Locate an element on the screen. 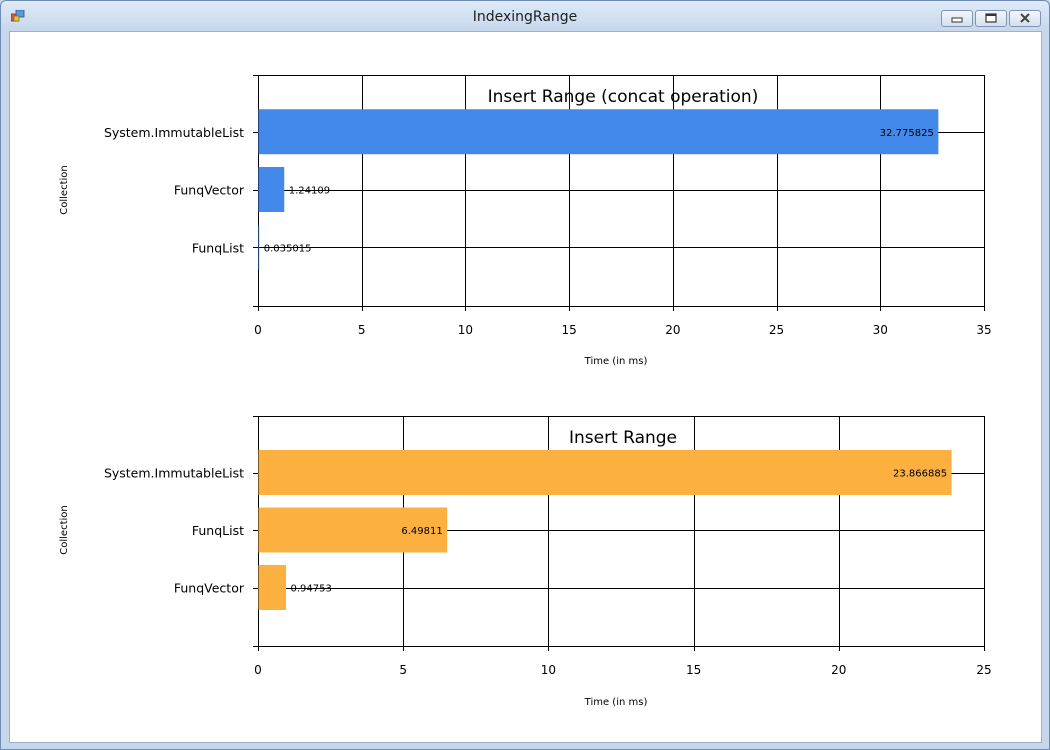 This screenshot has width=1050, height=750. data-label: 1.24109 is located at coordinates (309, 191).